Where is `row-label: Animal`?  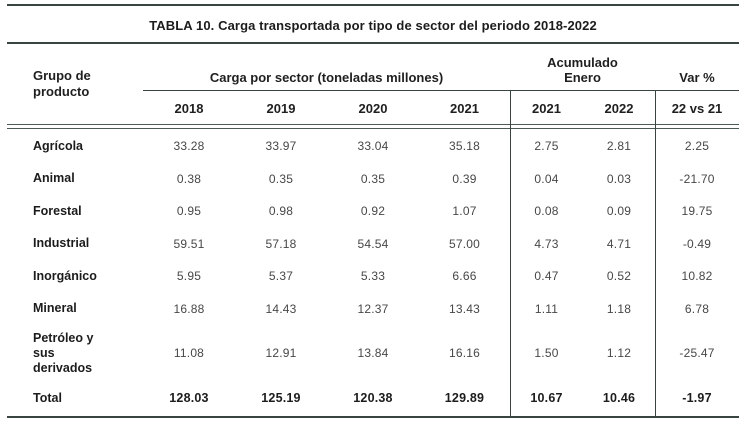 row-label: Animal is located at coordinates (54, 178).